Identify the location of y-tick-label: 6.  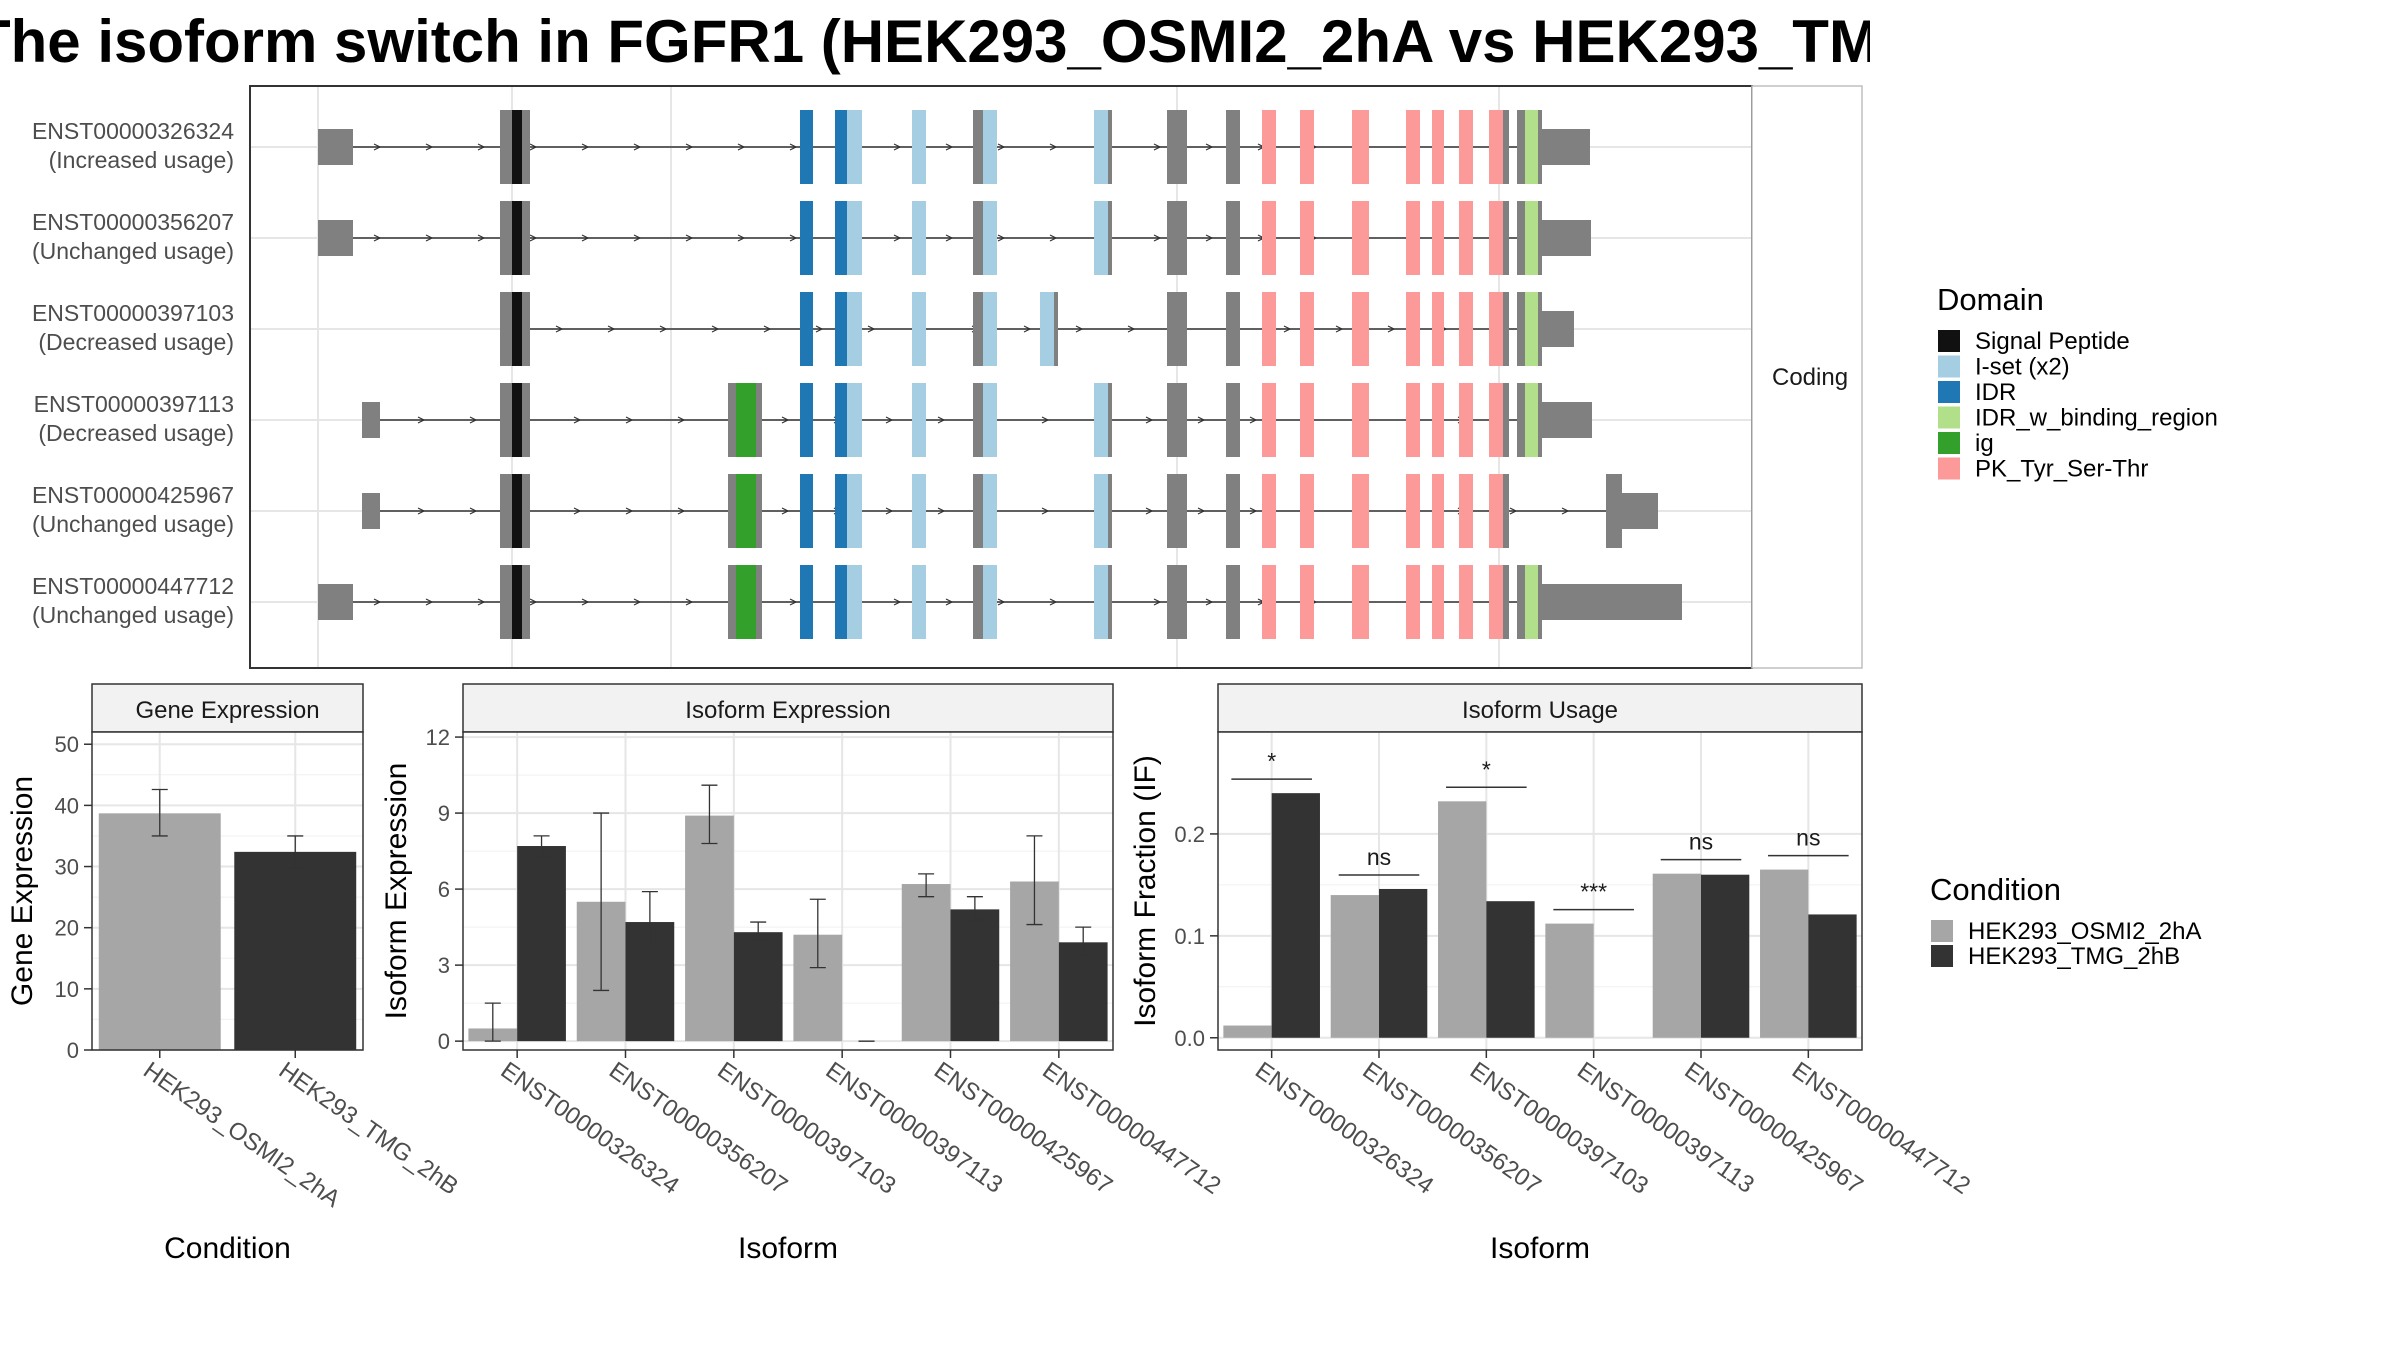
(444, 889).